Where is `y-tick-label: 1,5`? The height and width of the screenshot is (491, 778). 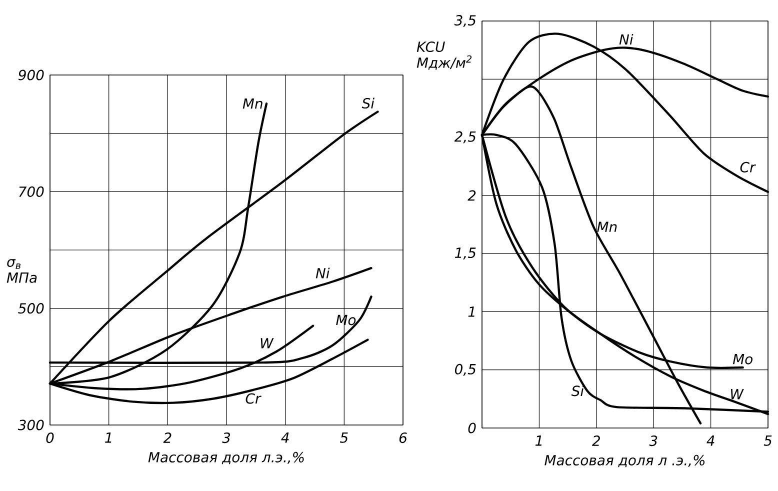 y-tick-label: 1,5 is located at coordinates (465, 254).